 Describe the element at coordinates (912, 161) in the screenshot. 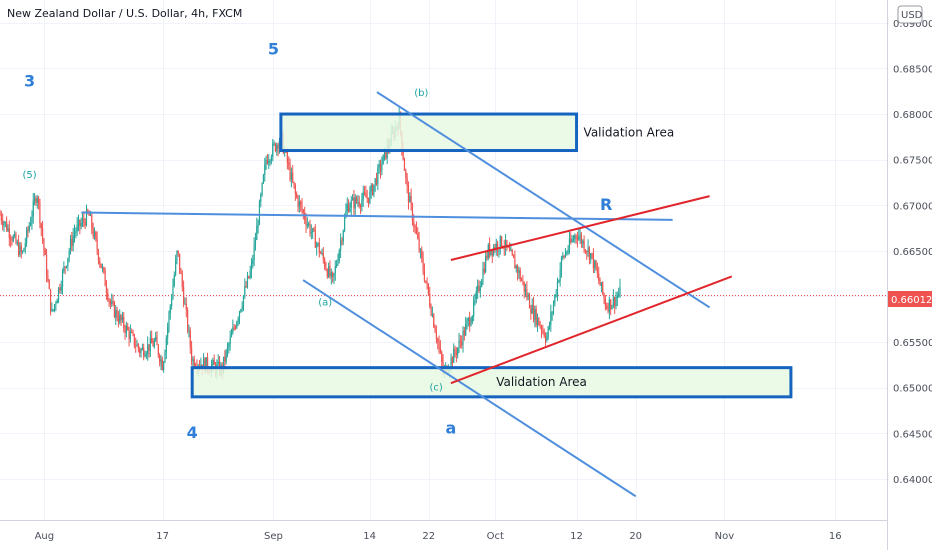

I see `y-tick-label: 0.67500` at that location.